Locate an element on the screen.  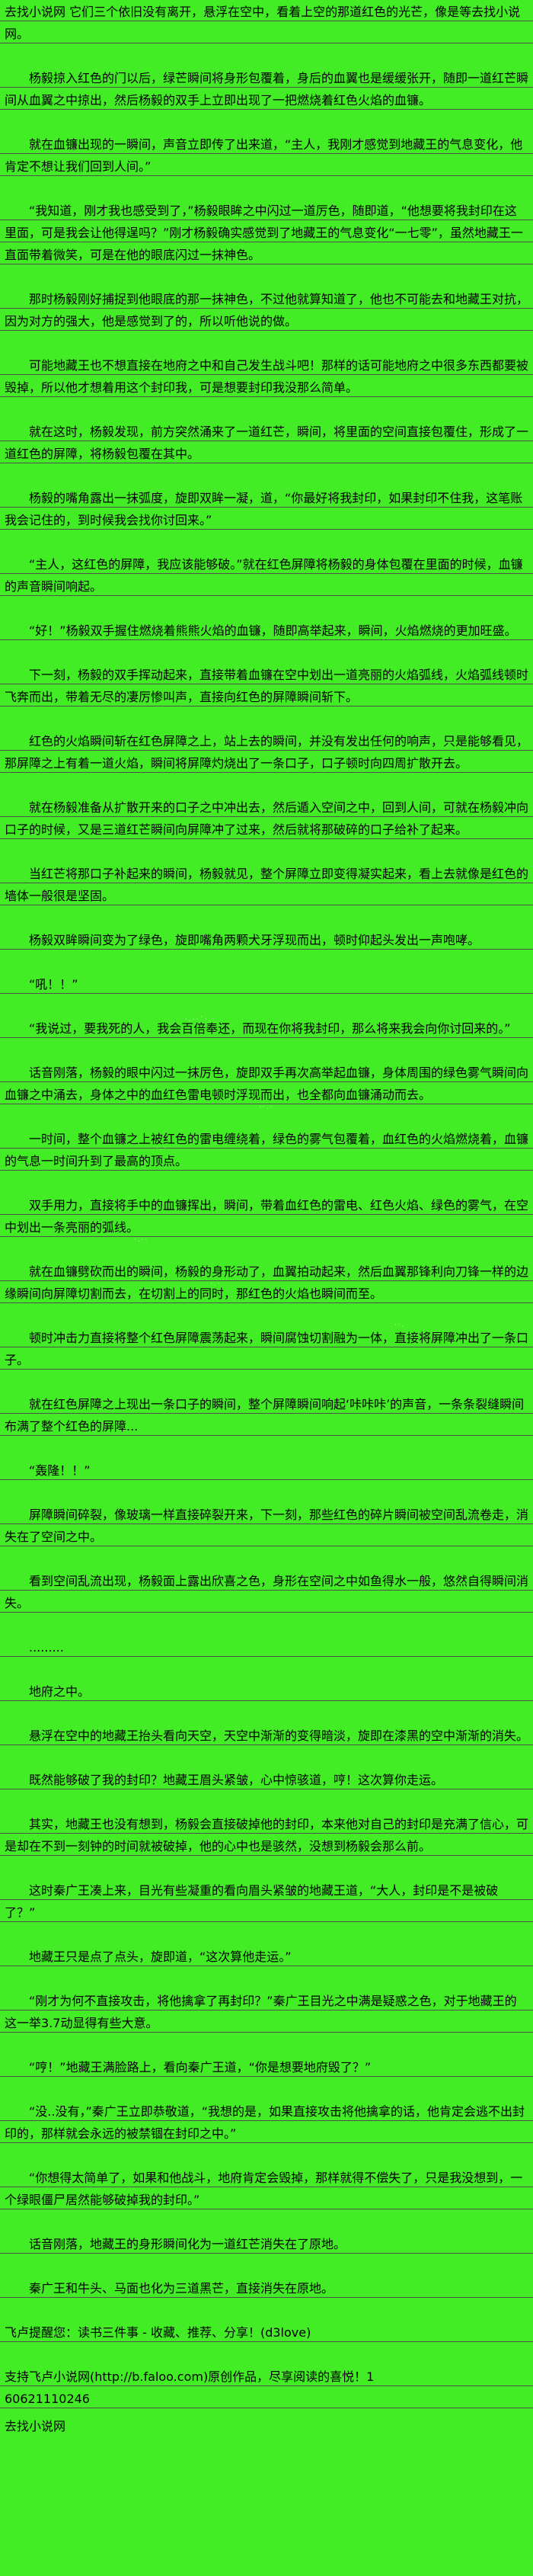
bottom-watermark: 去找小说网 is located at coordinates (35, 2426).